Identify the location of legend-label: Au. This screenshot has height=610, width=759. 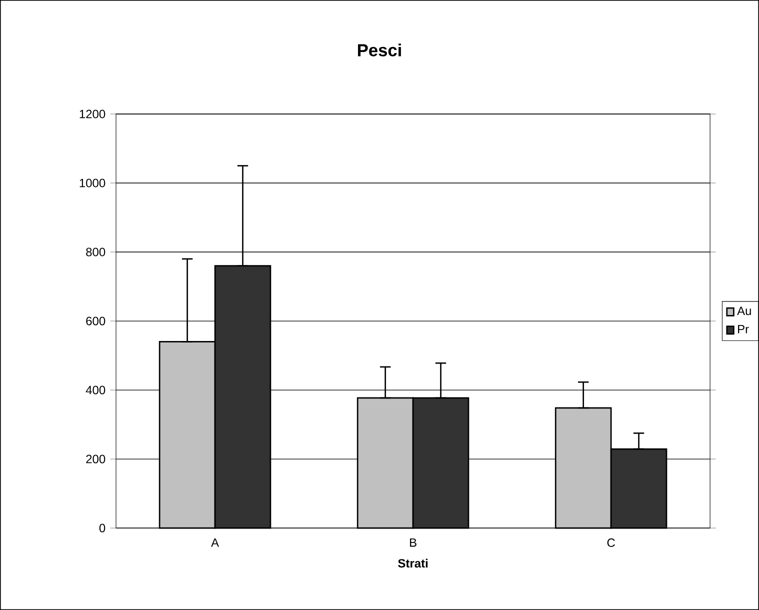
(744, 311).